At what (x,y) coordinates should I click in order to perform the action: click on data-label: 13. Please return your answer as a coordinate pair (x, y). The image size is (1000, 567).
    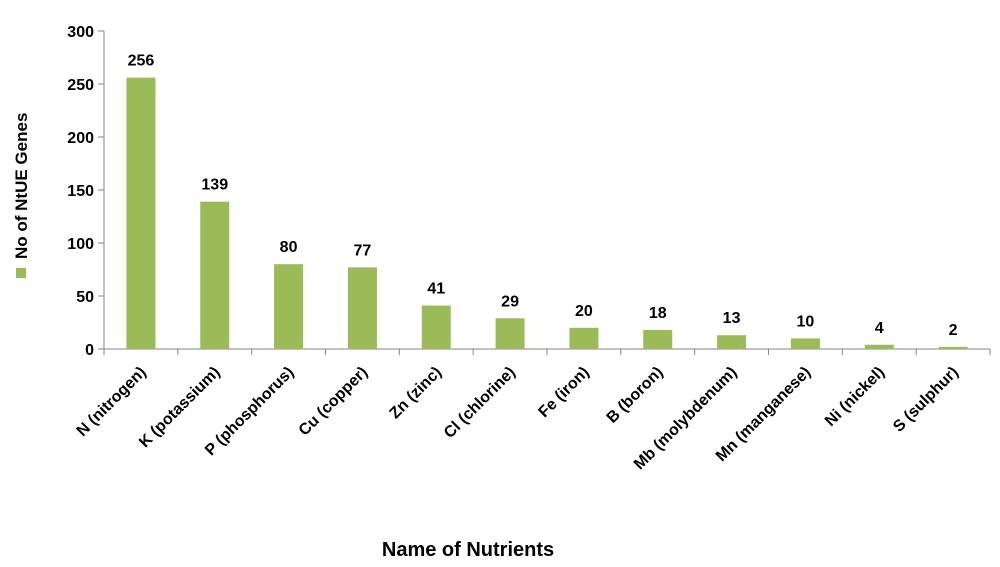
    Looking at the image, I should click on (732, 318).